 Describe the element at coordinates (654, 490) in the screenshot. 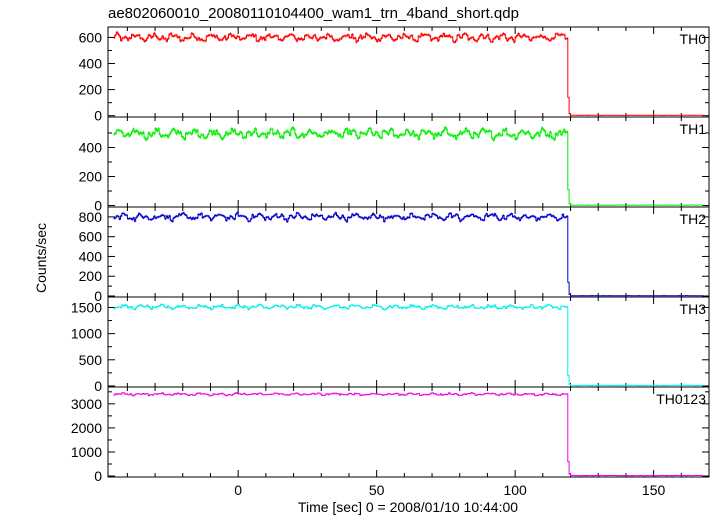

I see `x-tick-label: 150` at that location.